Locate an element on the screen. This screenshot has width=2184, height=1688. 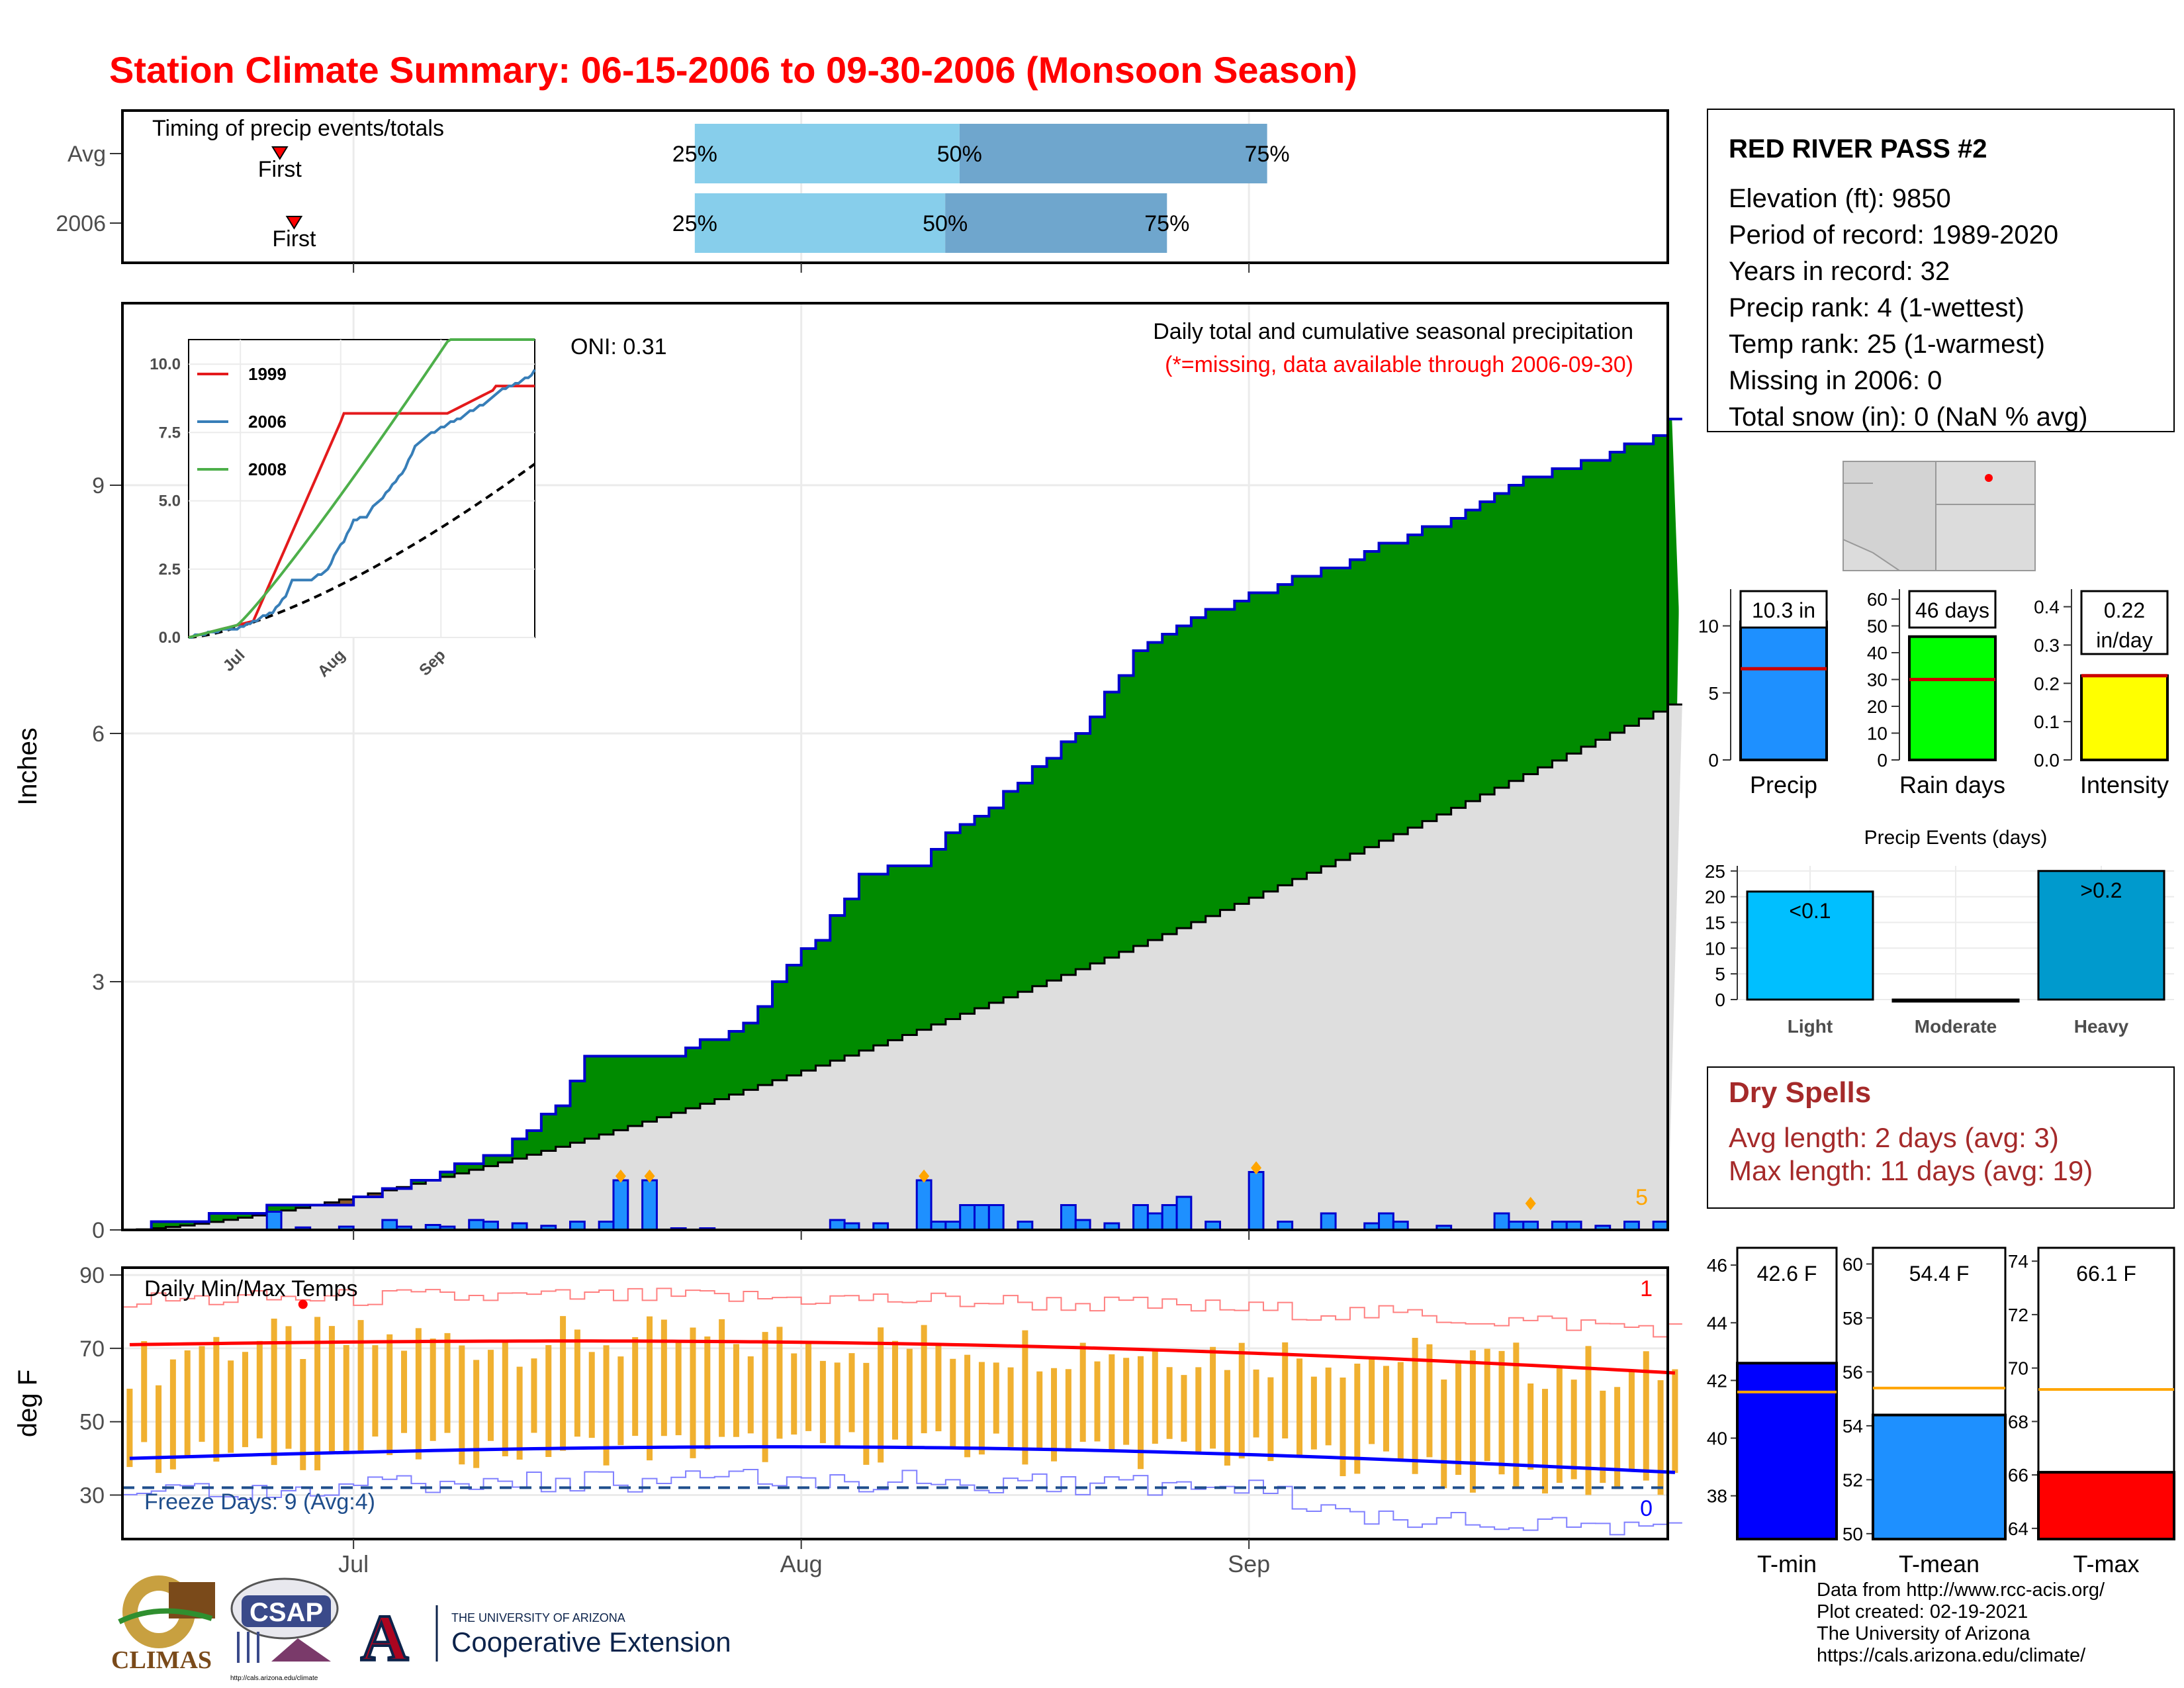
events-tick-label: 10 is located at coordinates (1715, 948).